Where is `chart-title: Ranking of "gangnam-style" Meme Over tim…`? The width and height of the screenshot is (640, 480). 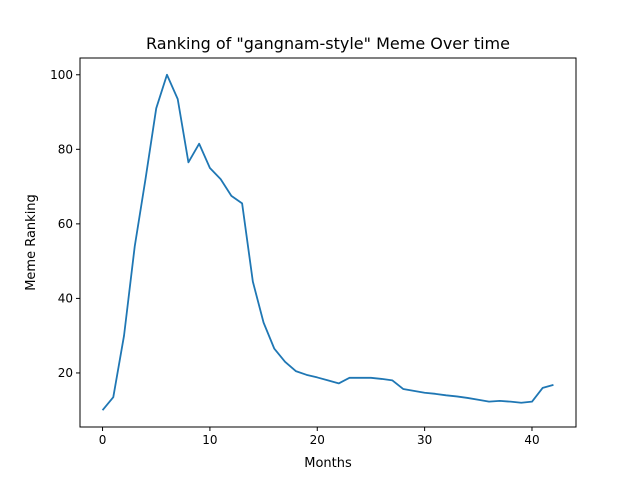 chart-title: Ranking of "gangnam-style" Meme Over tim… is located at coordinates (328, 43).